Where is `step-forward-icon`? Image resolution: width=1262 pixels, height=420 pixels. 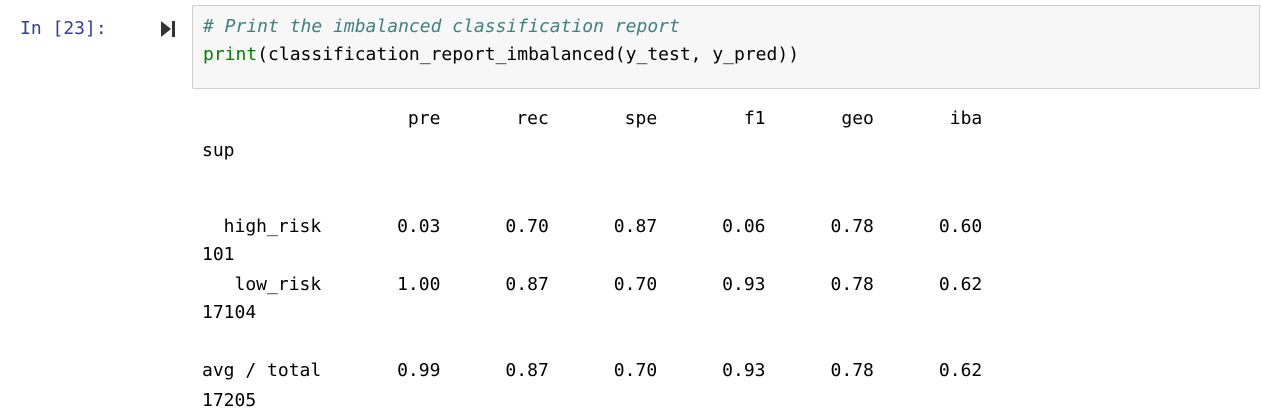
step-forward-icon is located at coordinates (168, 29).